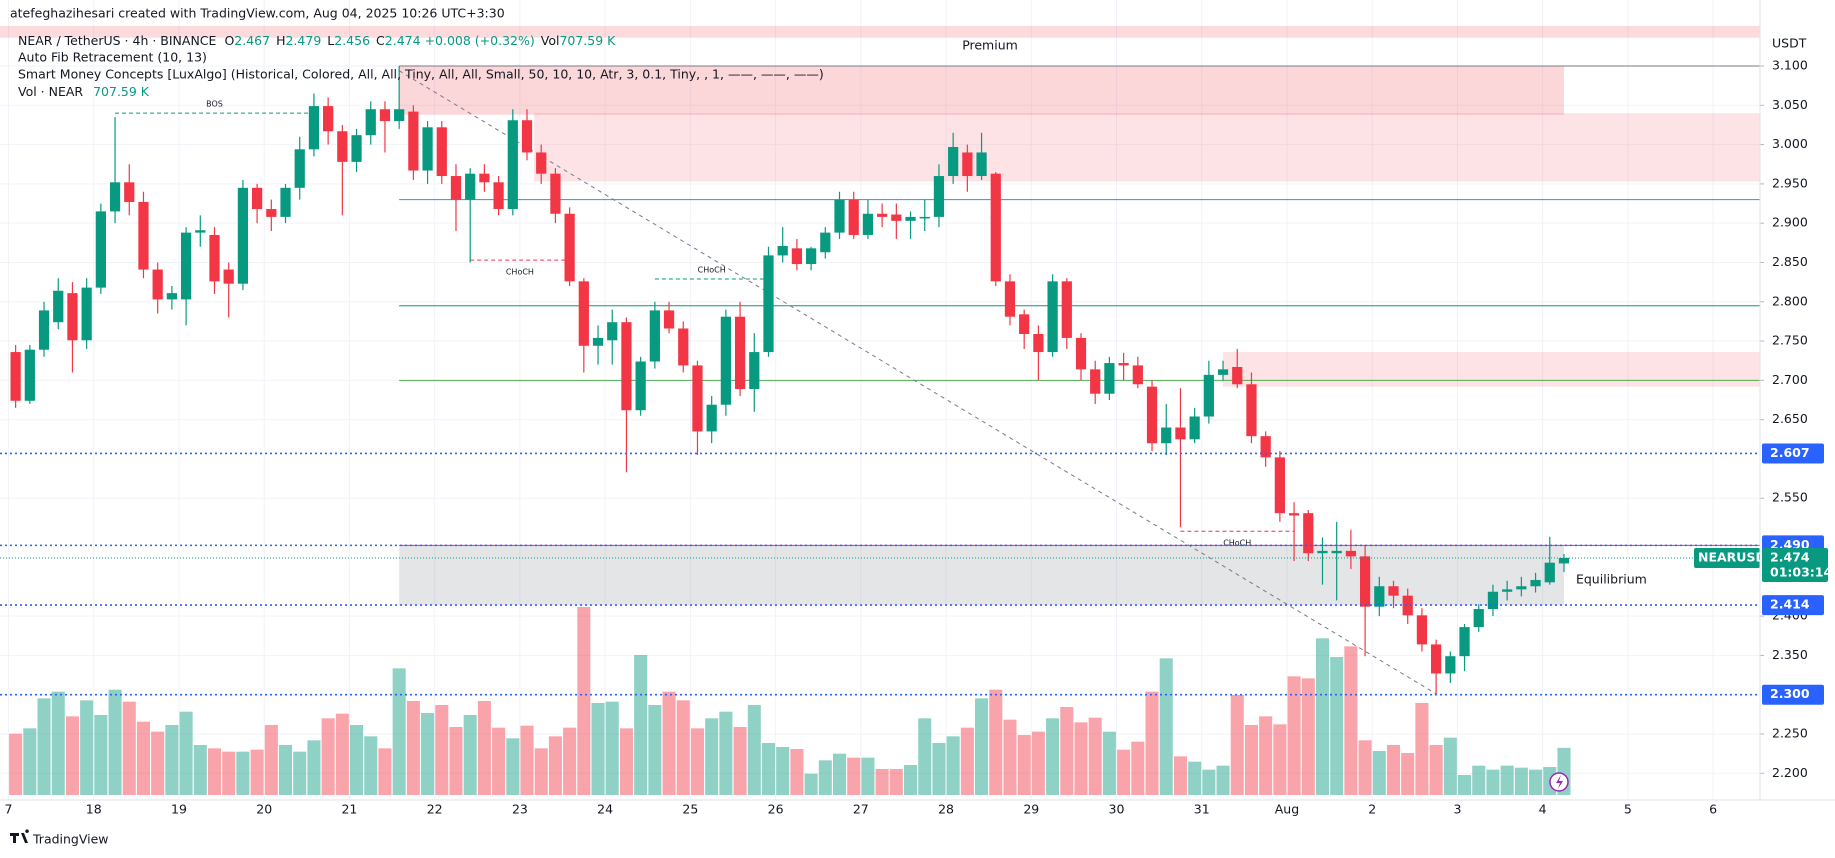 This screenshot has width=1835, height=858. Describe the element at coordinates (59, 838) in the screenshot. I see `footer-logo: TradingView` at that location.